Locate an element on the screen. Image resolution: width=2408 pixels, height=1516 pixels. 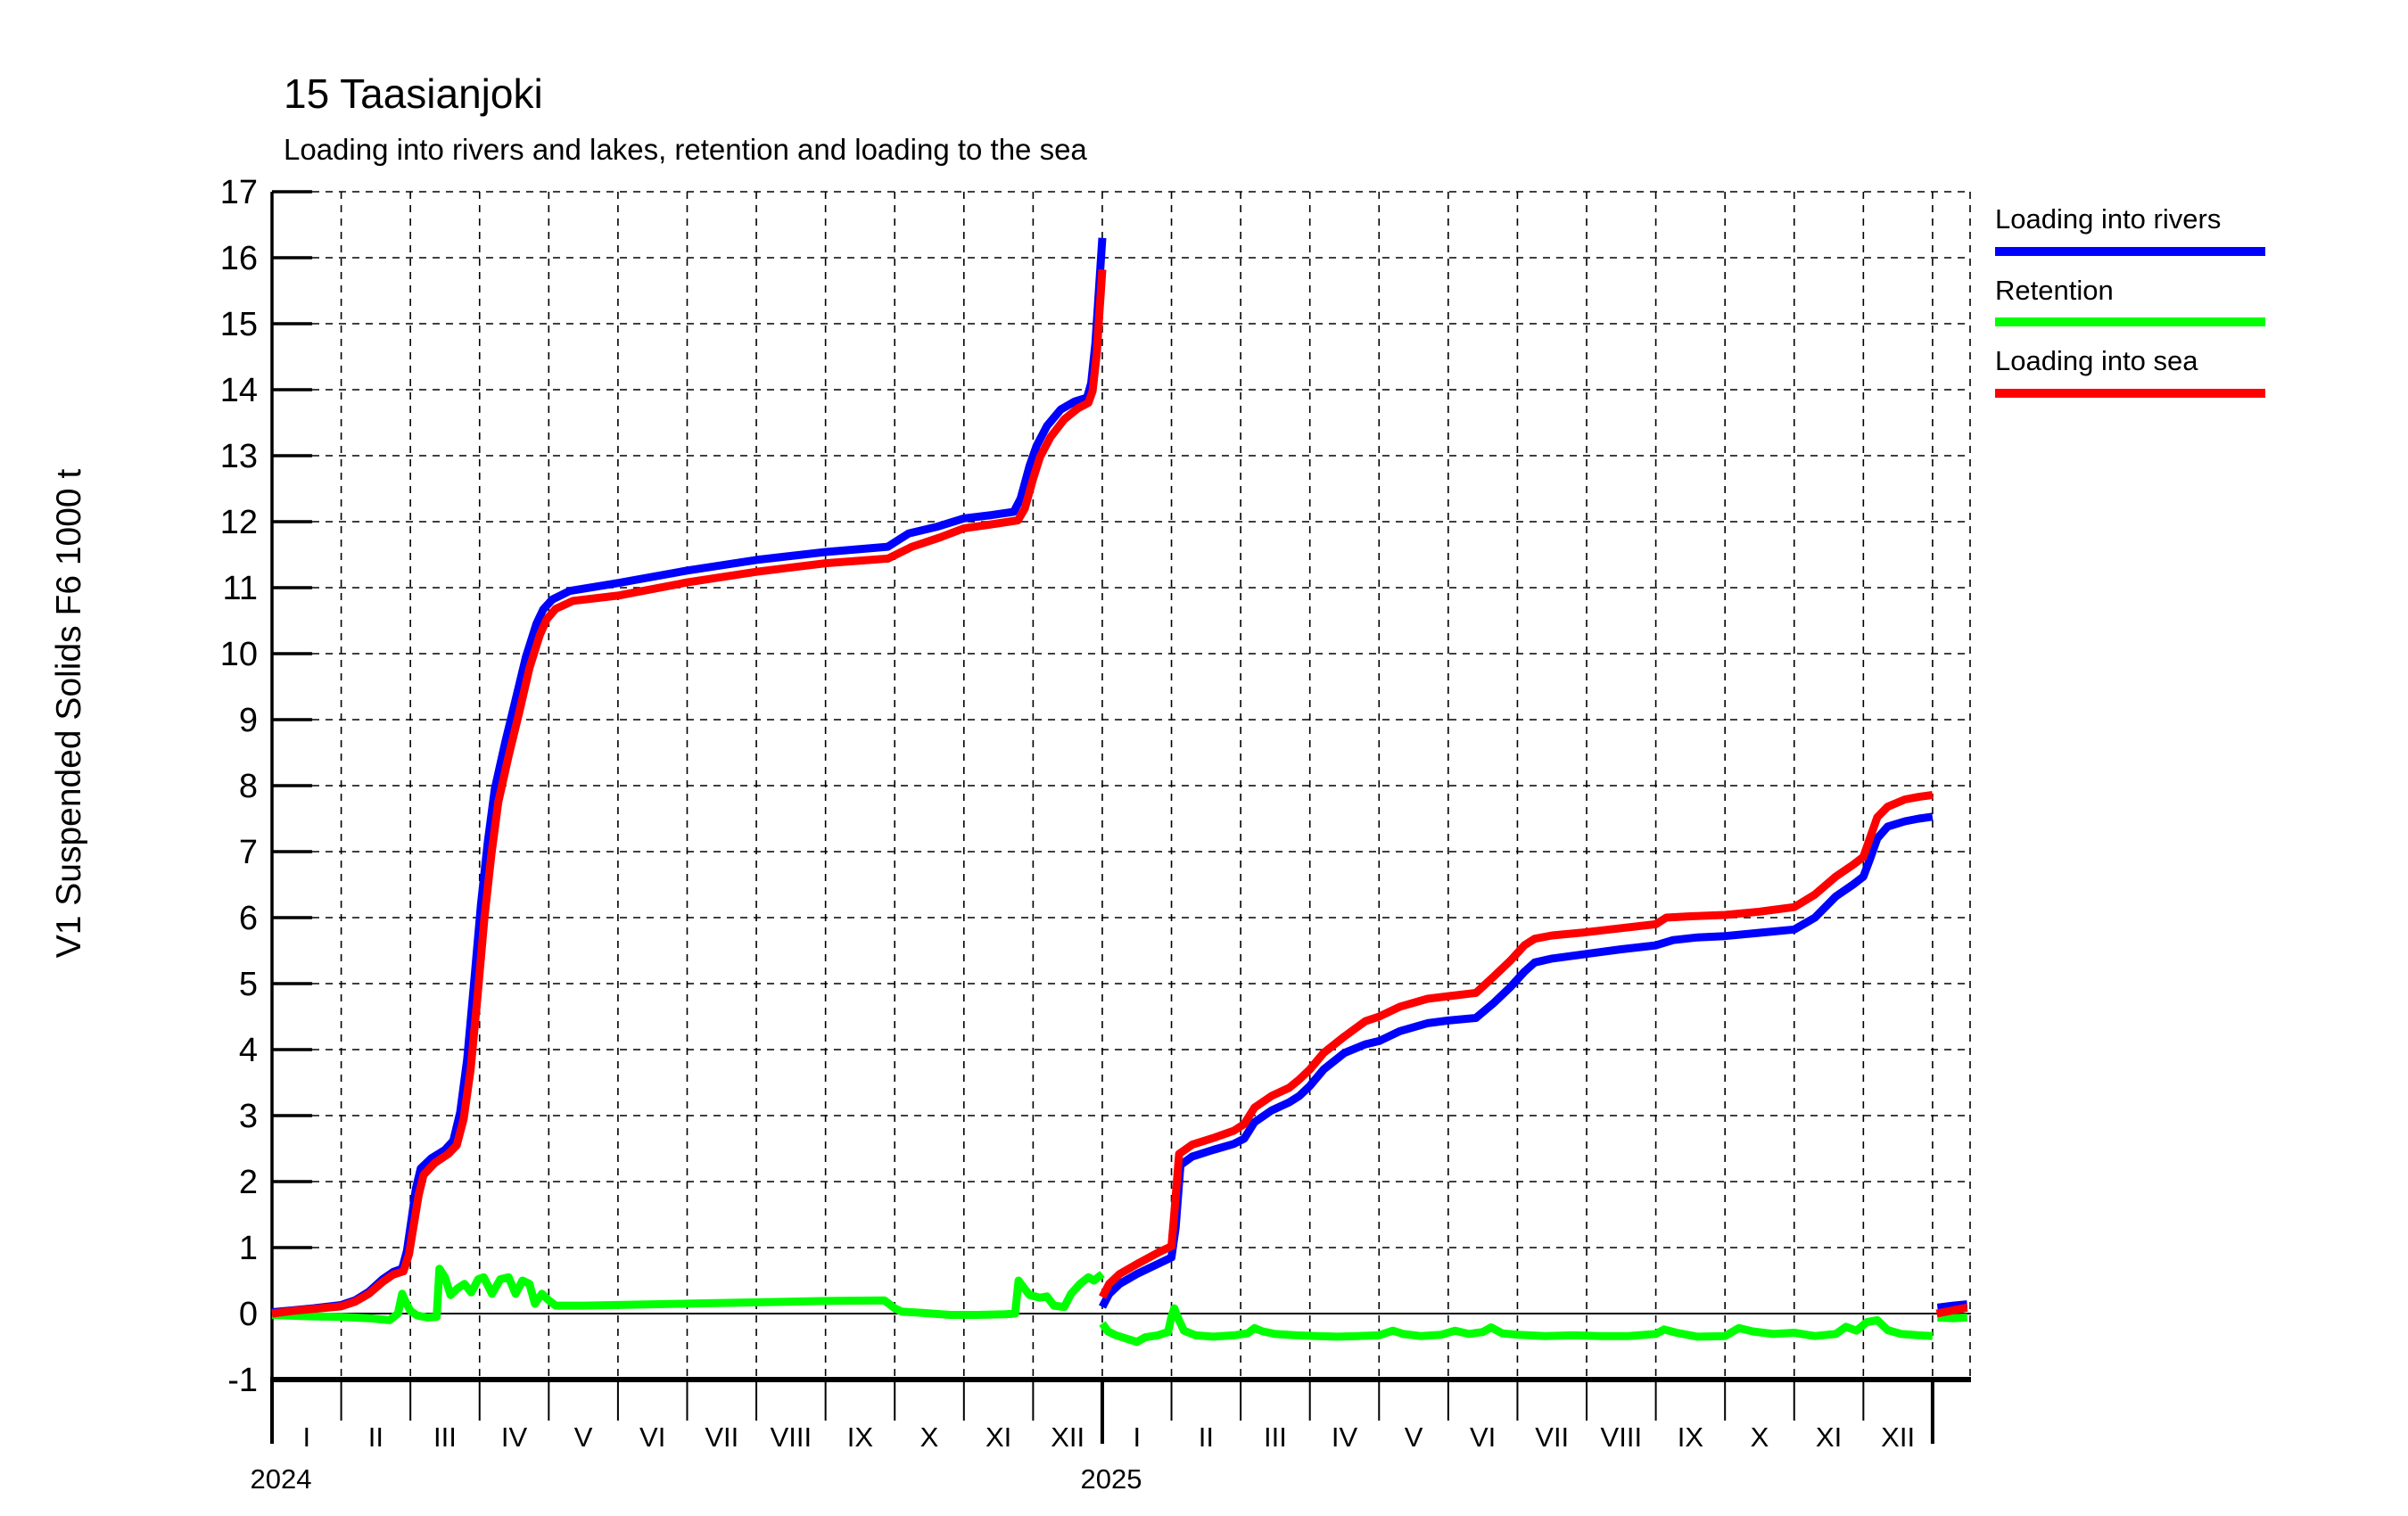
legend-item-retention: Retention is located at coordinates (2133, 301).